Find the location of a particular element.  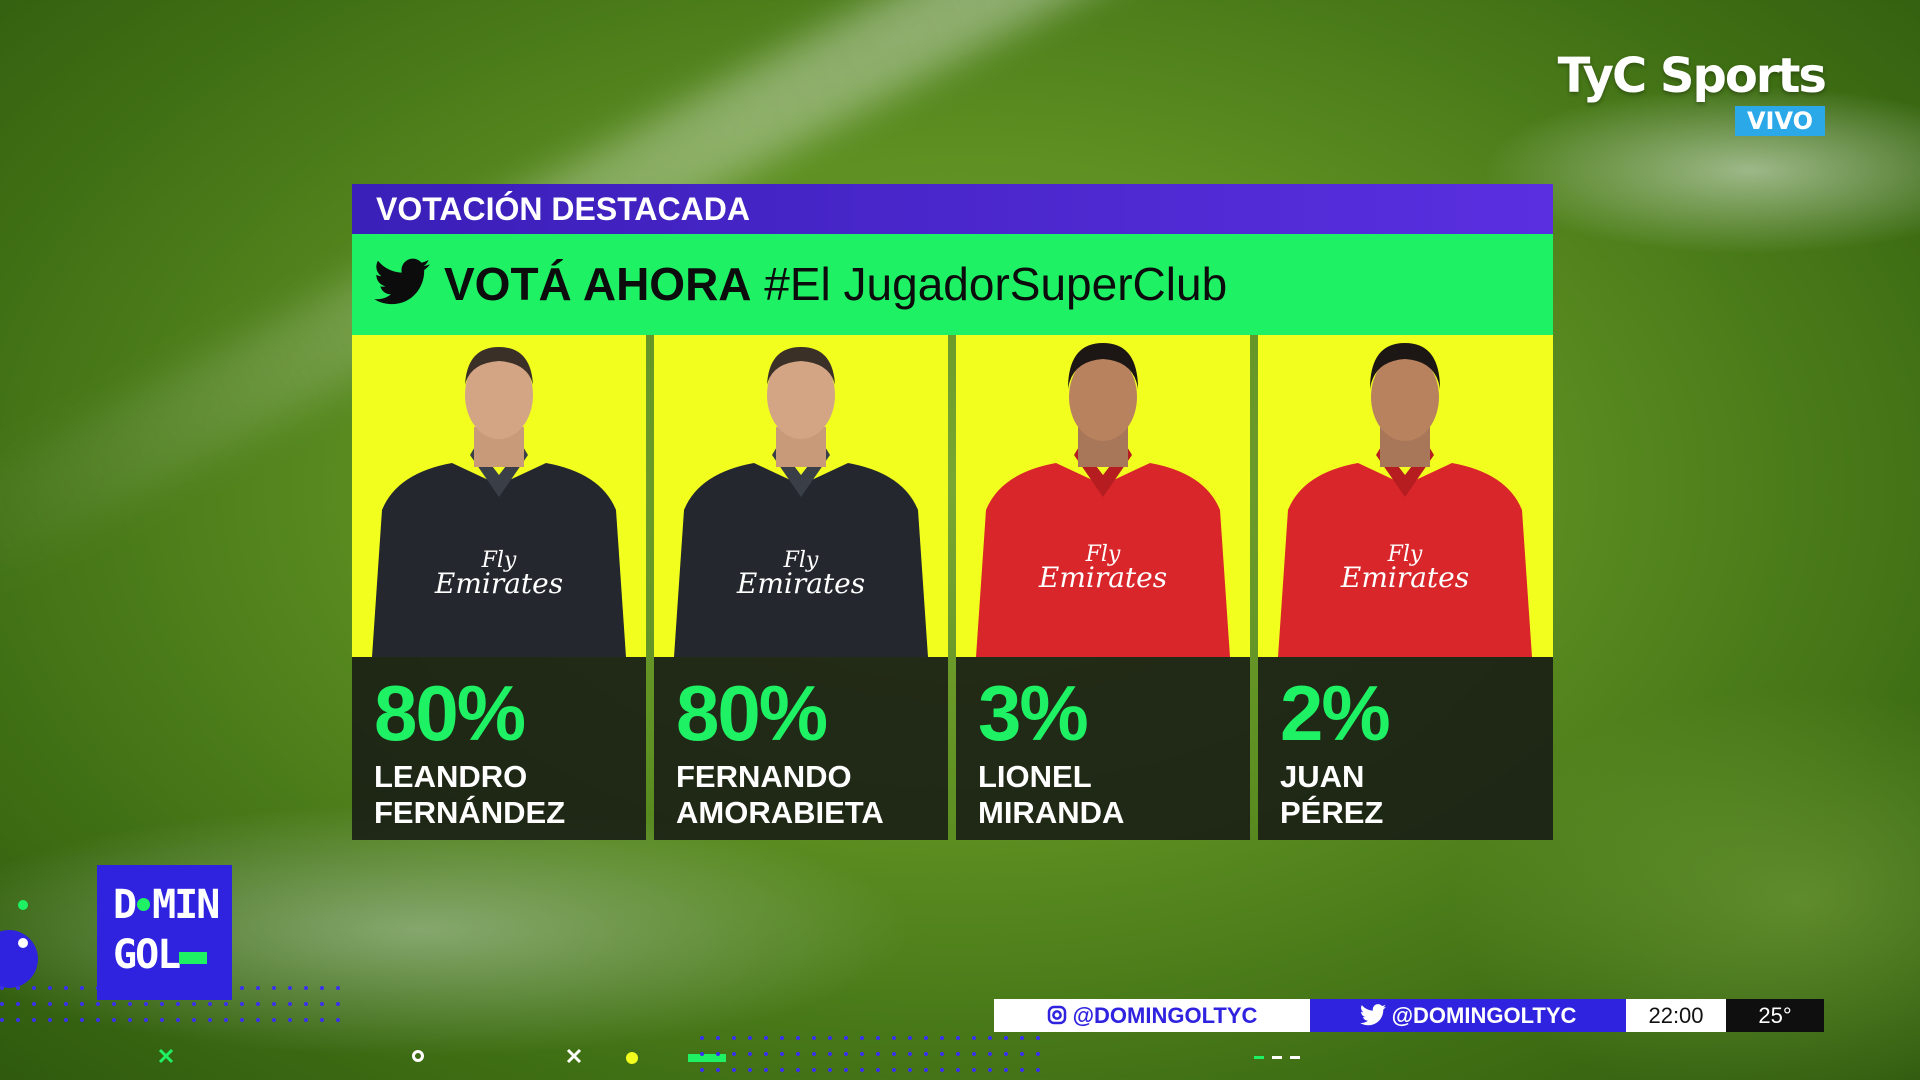

vote-percentage: 2% is located at coordinates (1335, 713).